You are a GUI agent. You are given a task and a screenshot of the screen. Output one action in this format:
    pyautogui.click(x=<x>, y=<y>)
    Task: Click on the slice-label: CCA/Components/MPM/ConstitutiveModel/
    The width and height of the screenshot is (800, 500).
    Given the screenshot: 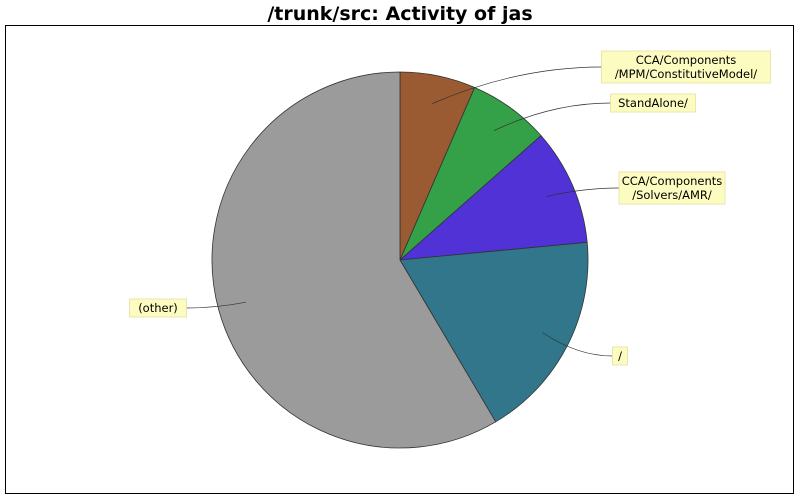 What is the action you would take?
    pyautogui.click(x=686, y=67)
    